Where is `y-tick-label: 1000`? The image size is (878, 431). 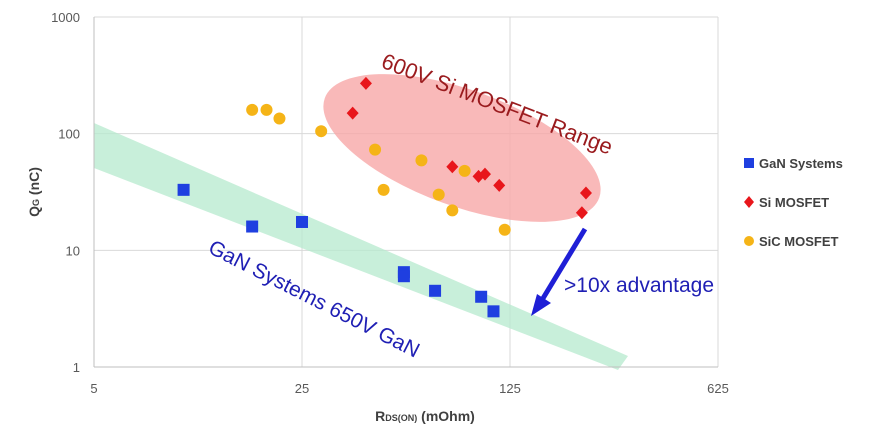 y-tick-label: 1000 is located at coordinates (65, 17).